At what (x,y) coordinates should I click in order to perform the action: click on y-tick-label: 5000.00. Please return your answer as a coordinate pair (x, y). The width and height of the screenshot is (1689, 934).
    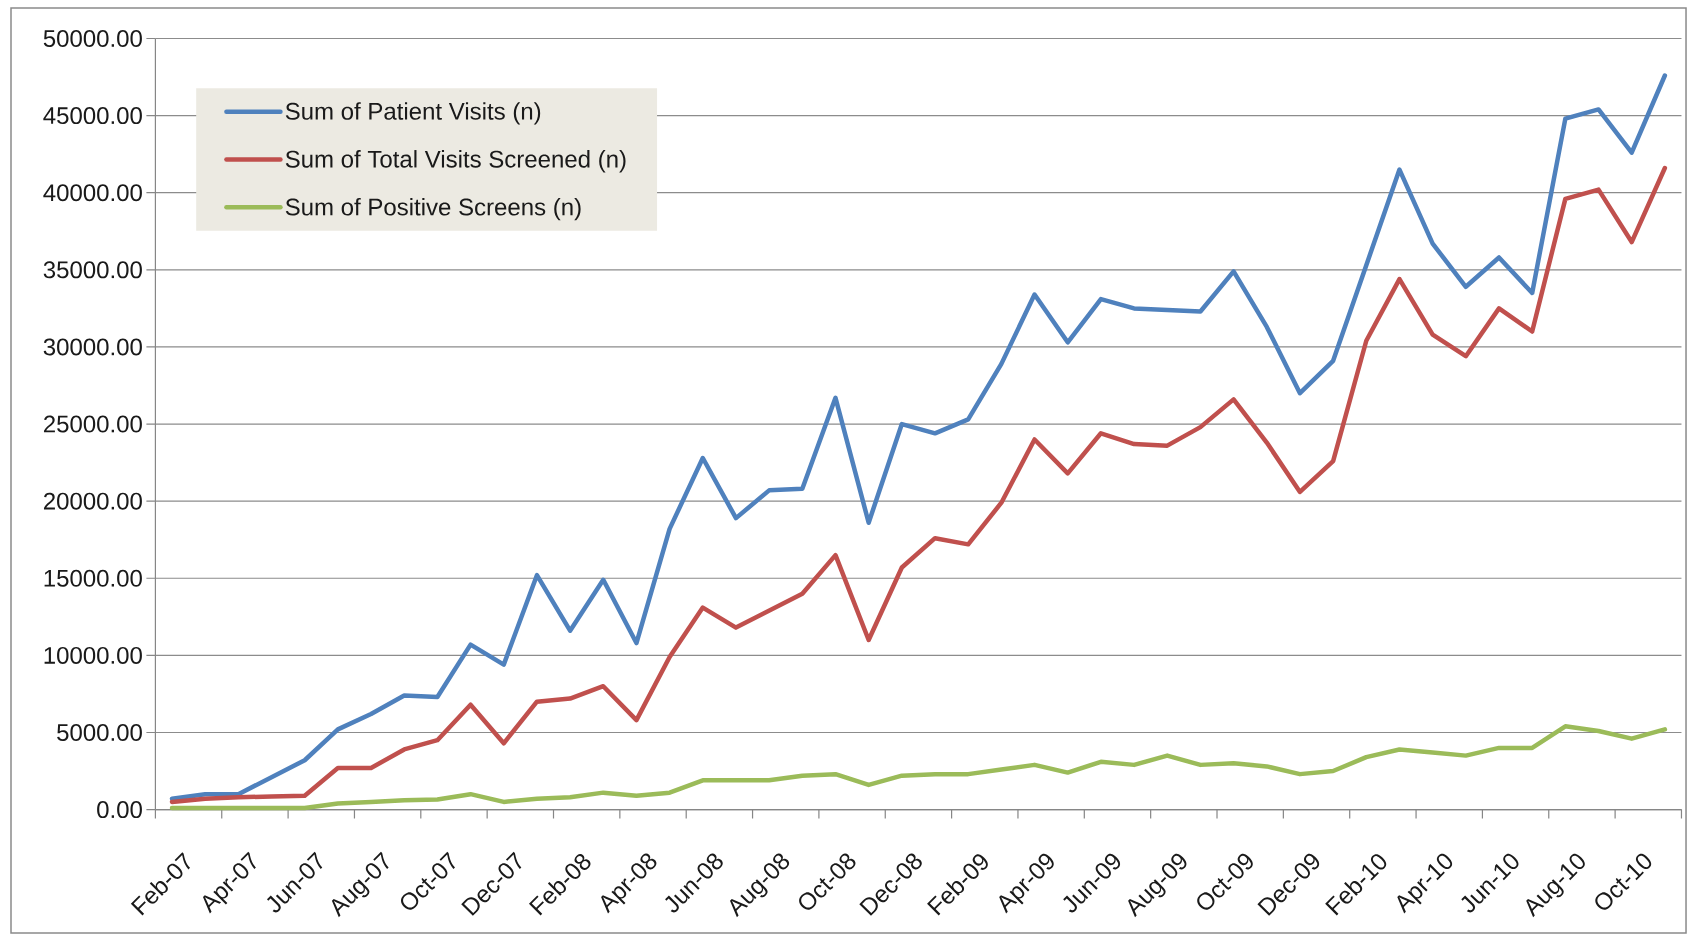
    Looking at the image, I should click on (99, 732).